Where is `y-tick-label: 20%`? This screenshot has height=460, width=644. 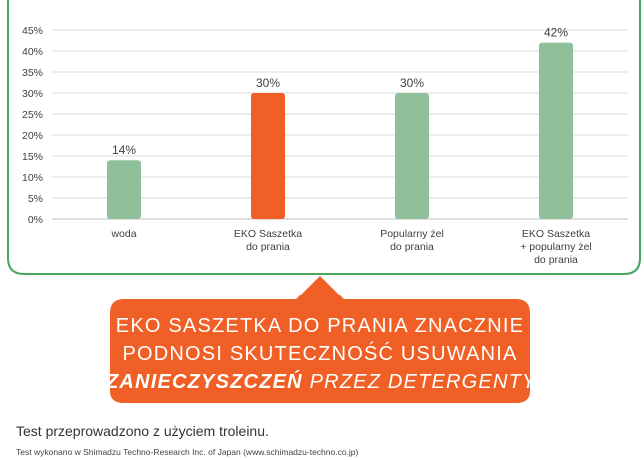
y-tick-label: 20% is located at coordinates (32, 136).